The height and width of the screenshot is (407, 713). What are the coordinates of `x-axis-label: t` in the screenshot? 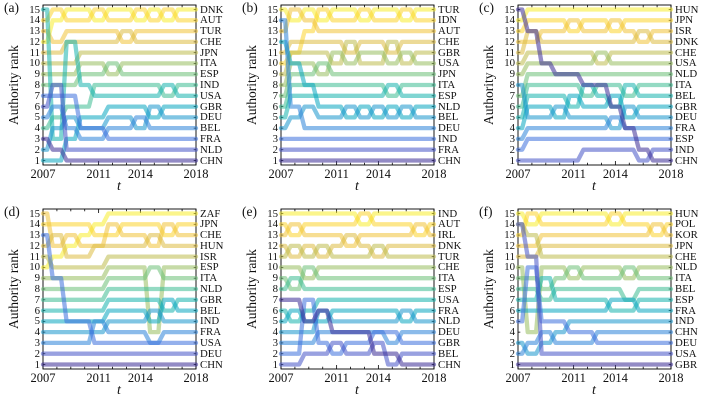 It's located at (357, 186).